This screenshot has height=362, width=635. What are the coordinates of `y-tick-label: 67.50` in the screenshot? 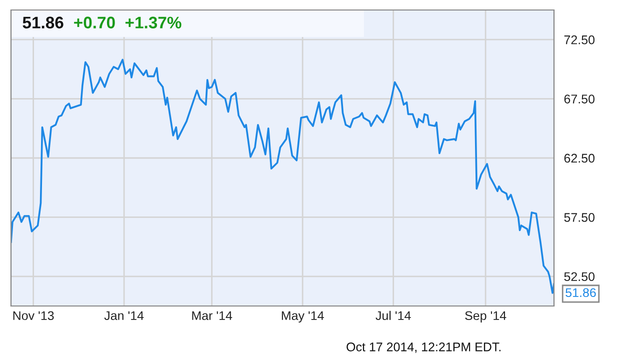 It's located at (579, 99).